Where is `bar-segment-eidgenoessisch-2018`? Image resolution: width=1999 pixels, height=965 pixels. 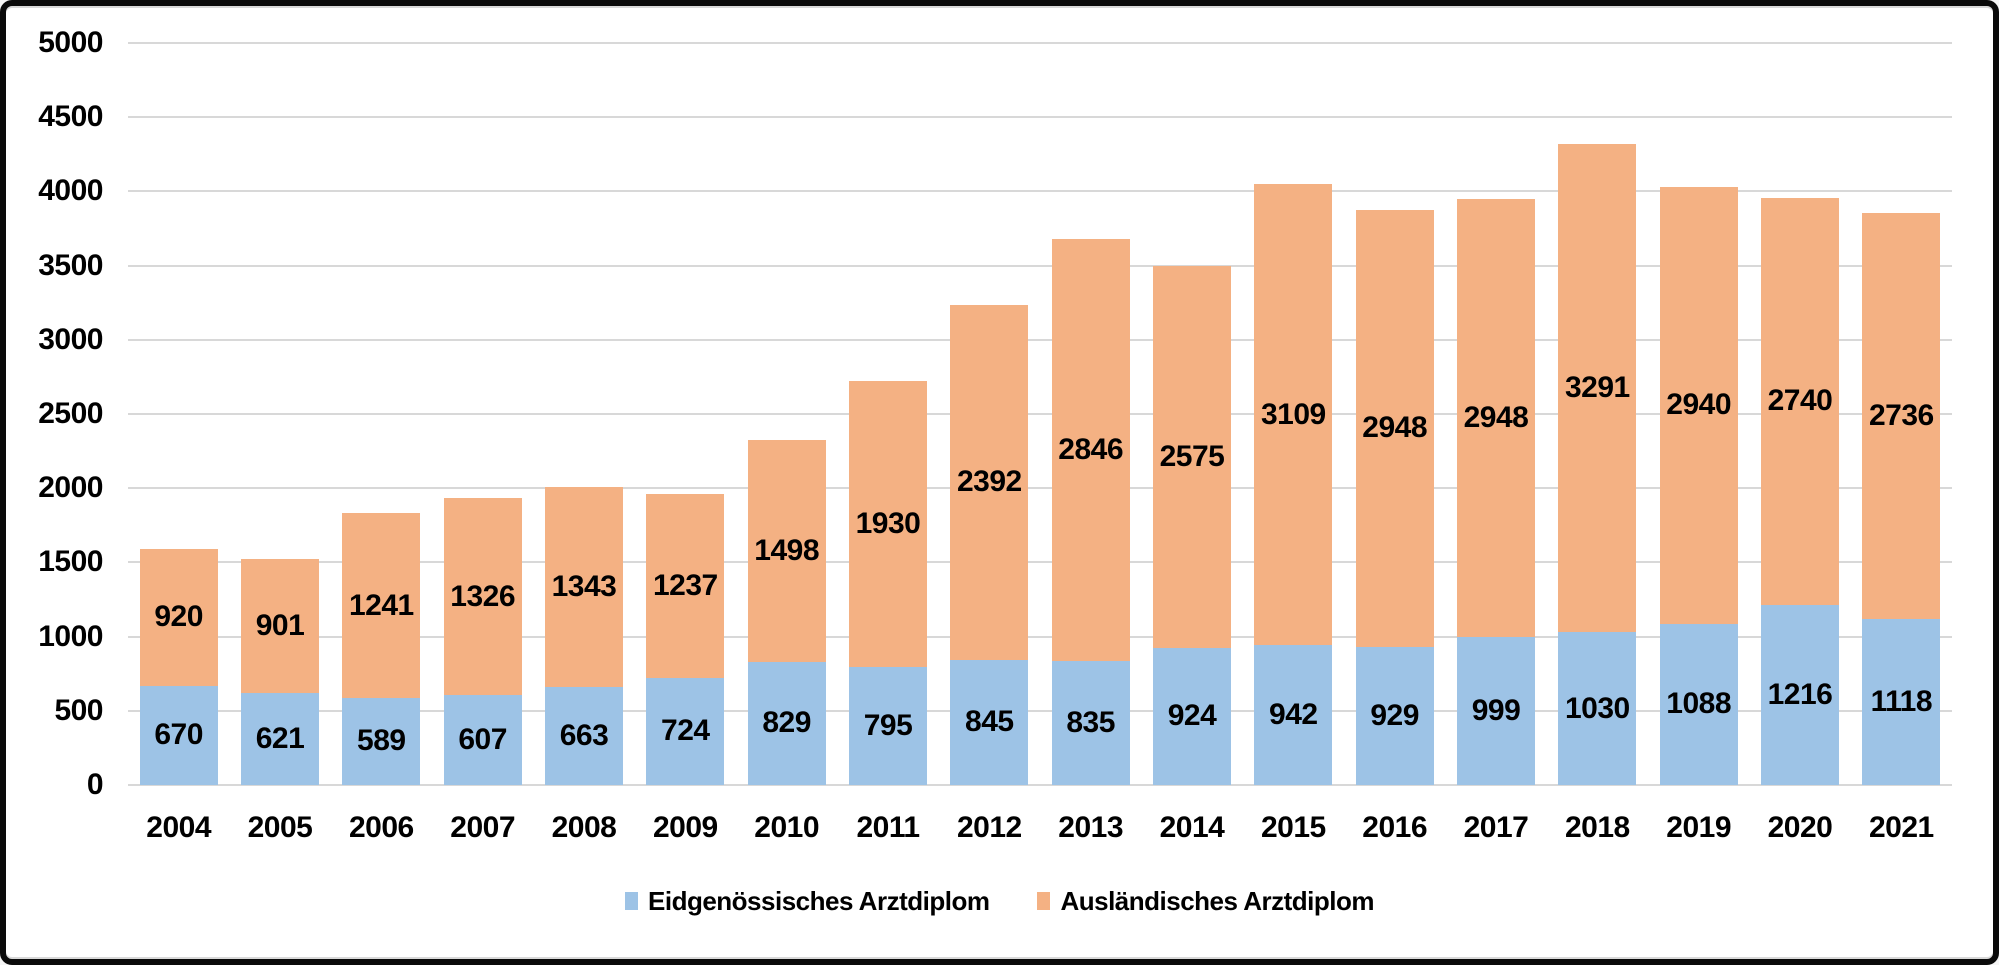
bar-segment-eidgenoessisch-2018 is located at coordinates (1597, 708).